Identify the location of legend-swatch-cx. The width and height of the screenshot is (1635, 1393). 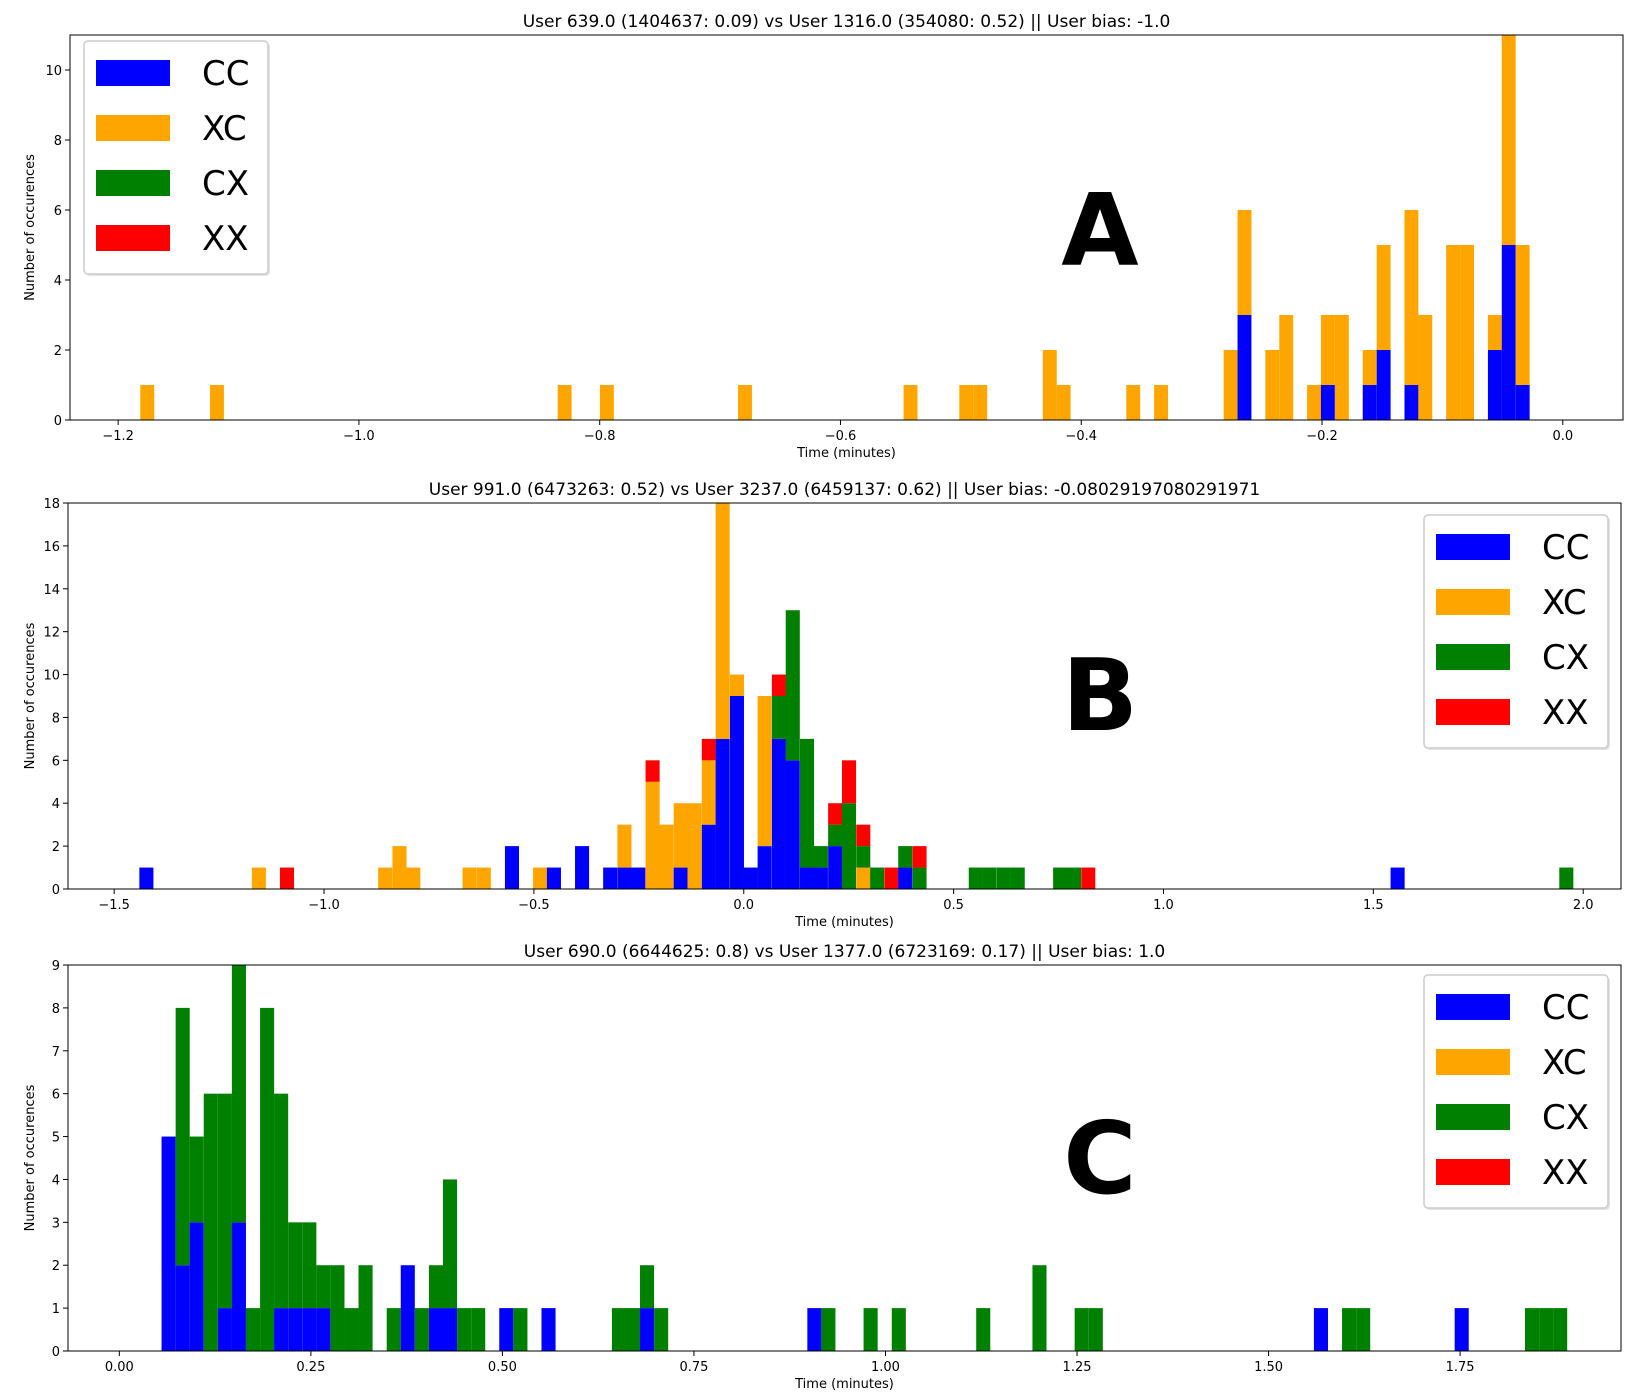
(1473, 1117).